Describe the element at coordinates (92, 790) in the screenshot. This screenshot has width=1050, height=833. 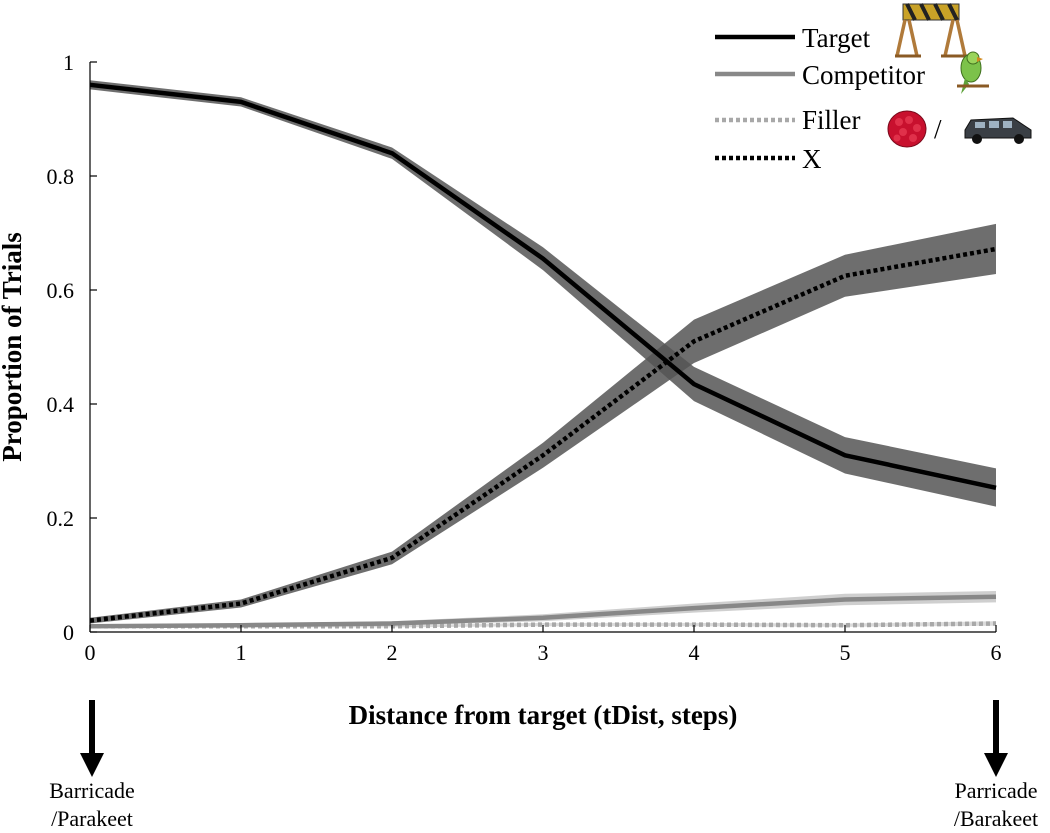
I see `left-endpoint-label-1: Barricade` at that location.